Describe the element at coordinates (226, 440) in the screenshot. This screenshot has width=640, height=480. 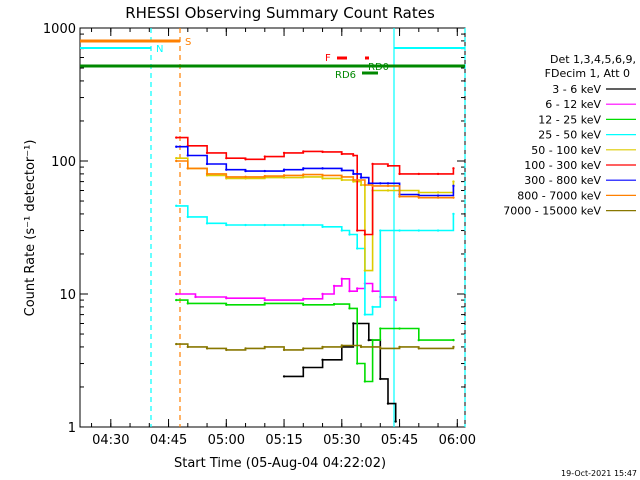
I see `x-tick-label: 05:00` at that location.